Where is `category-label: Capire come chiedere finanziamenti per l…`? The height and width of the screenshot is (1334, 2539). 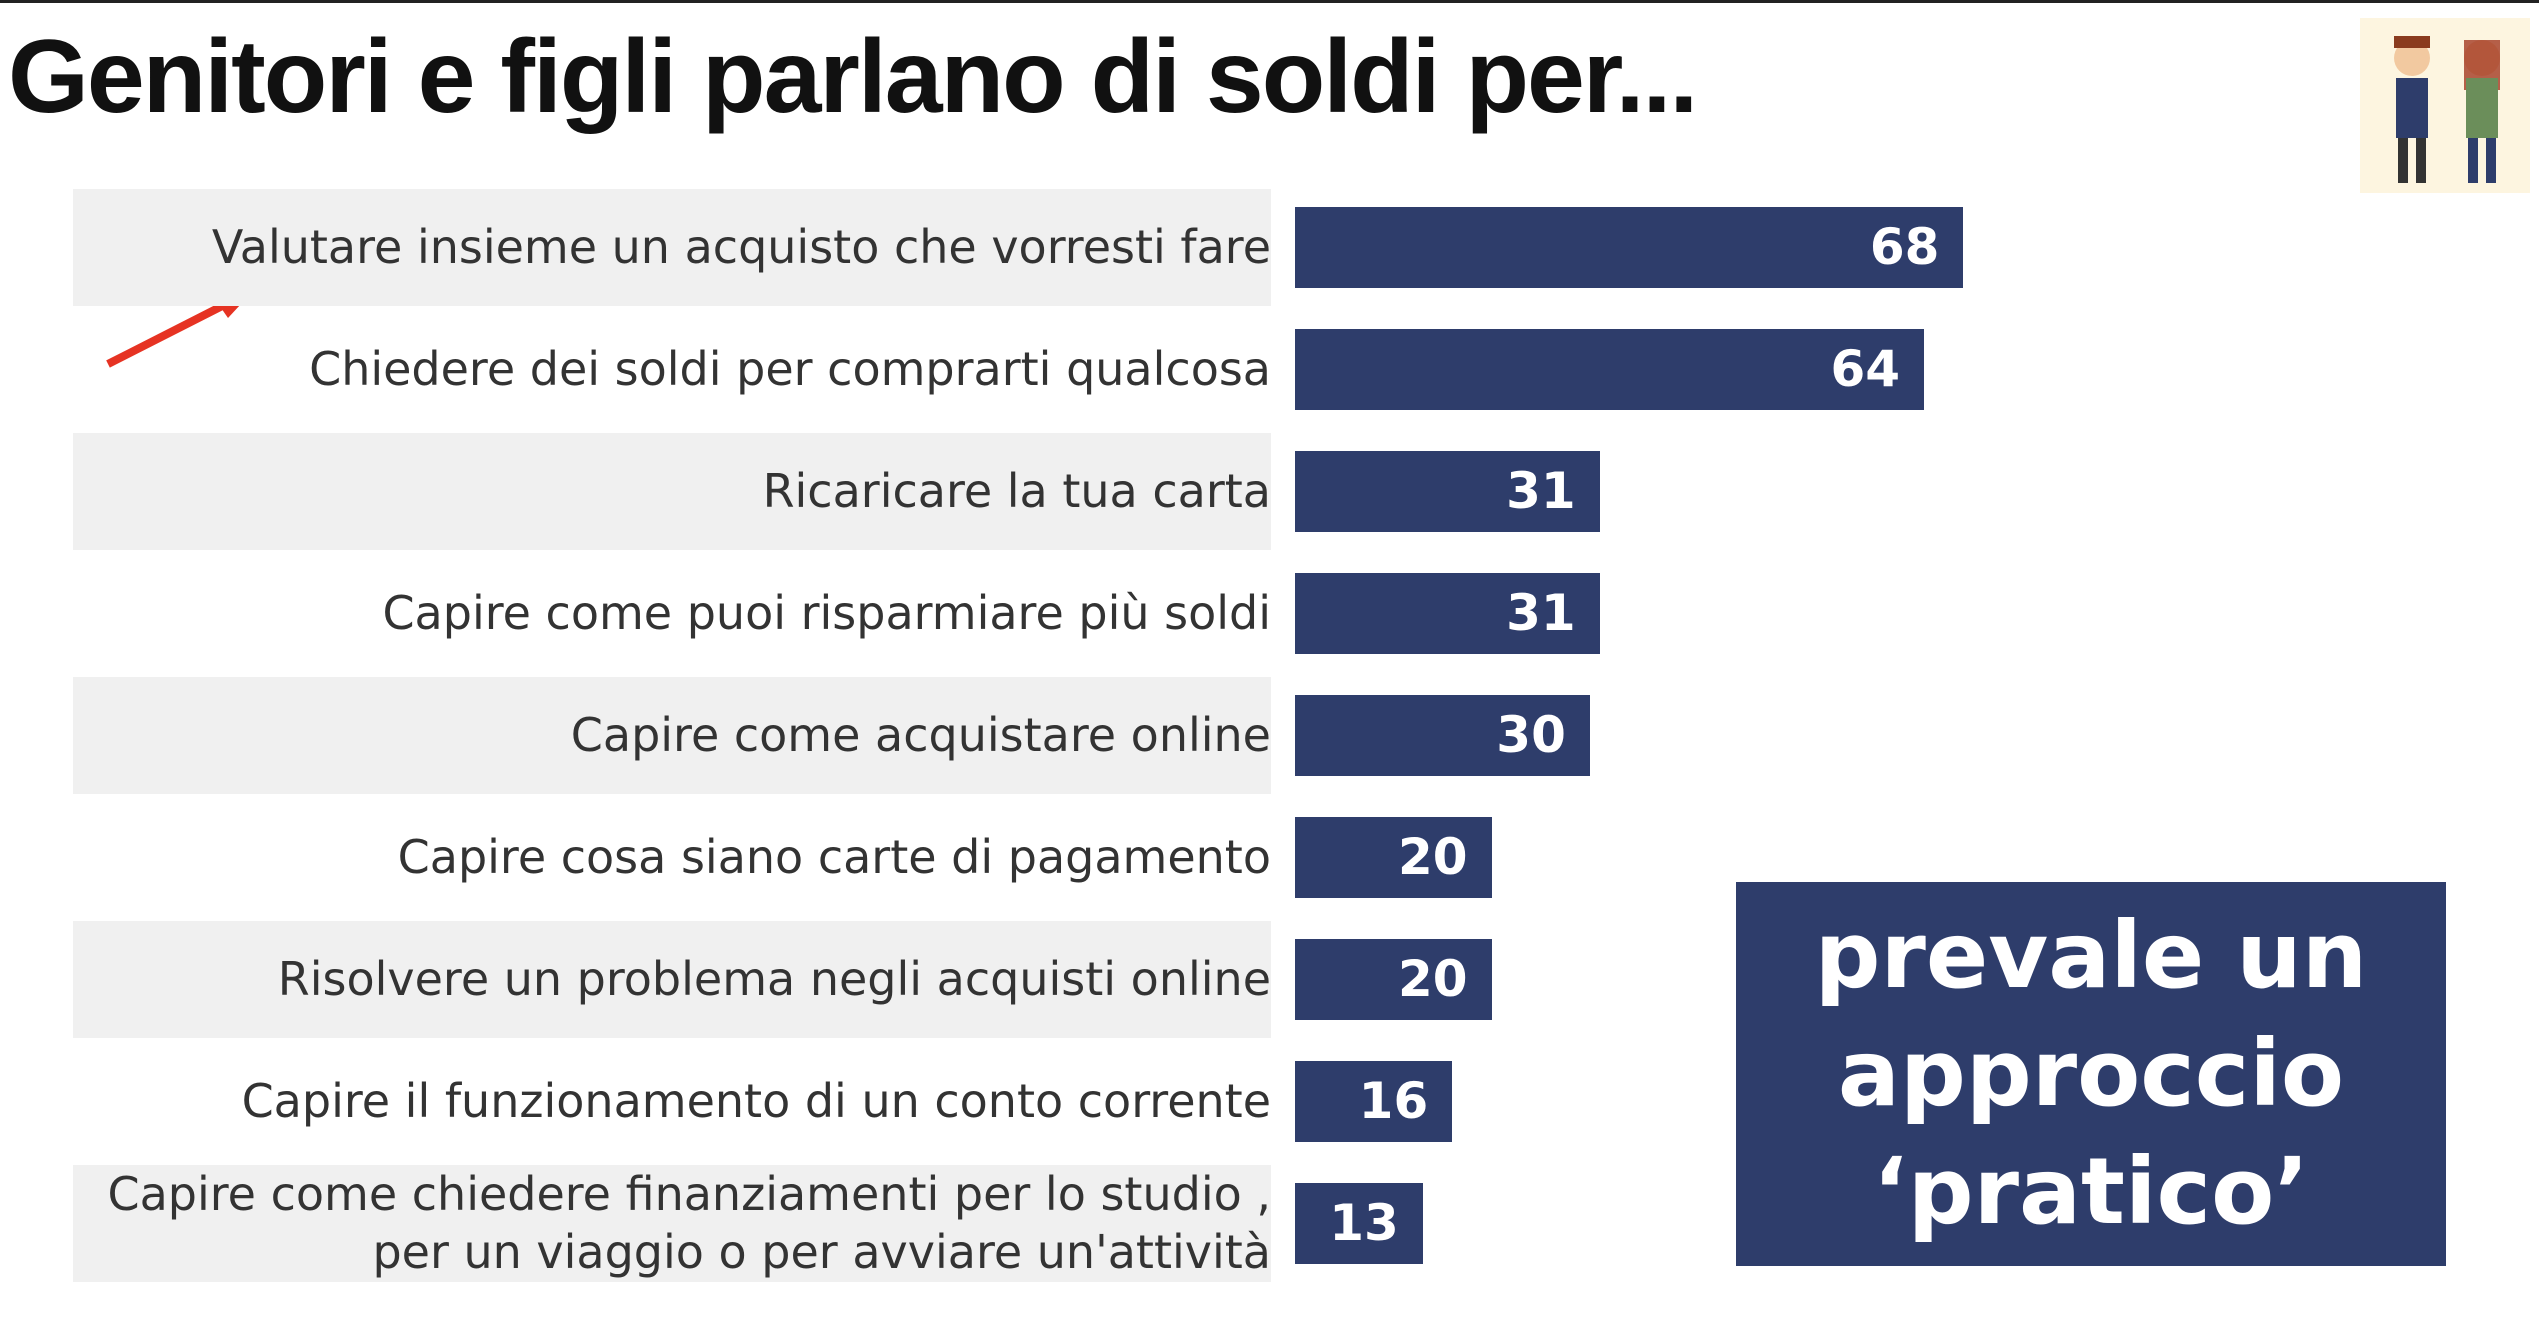
category-label: Capire come chiedere finanziamenti per l… is located at coordinates (689, 1223).